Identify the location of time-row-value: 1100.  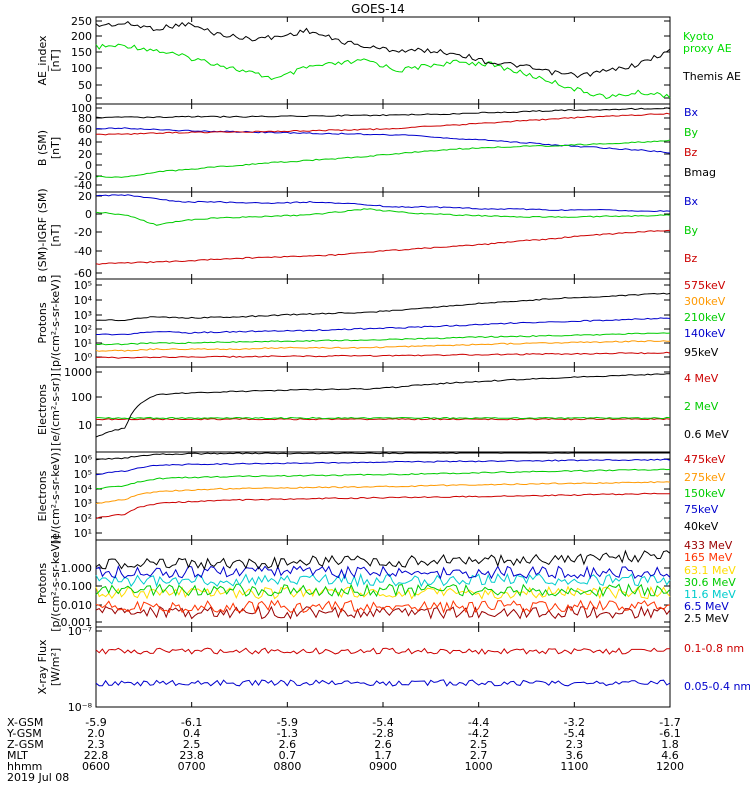
(574, 766).